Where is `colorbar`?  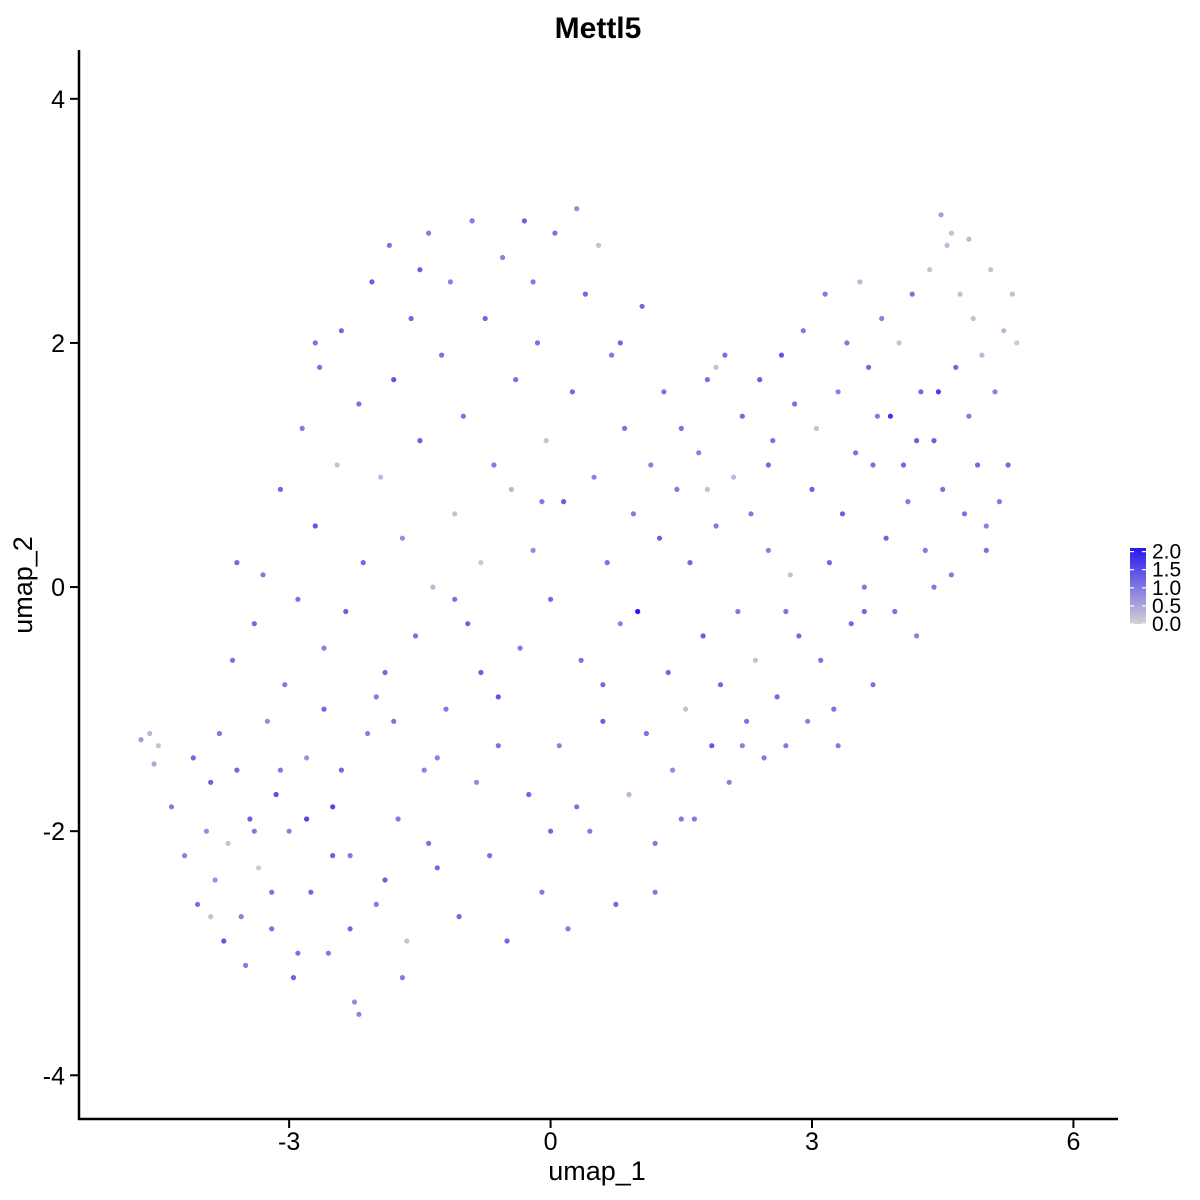
colorbar is located at coordinates (1138, 586).